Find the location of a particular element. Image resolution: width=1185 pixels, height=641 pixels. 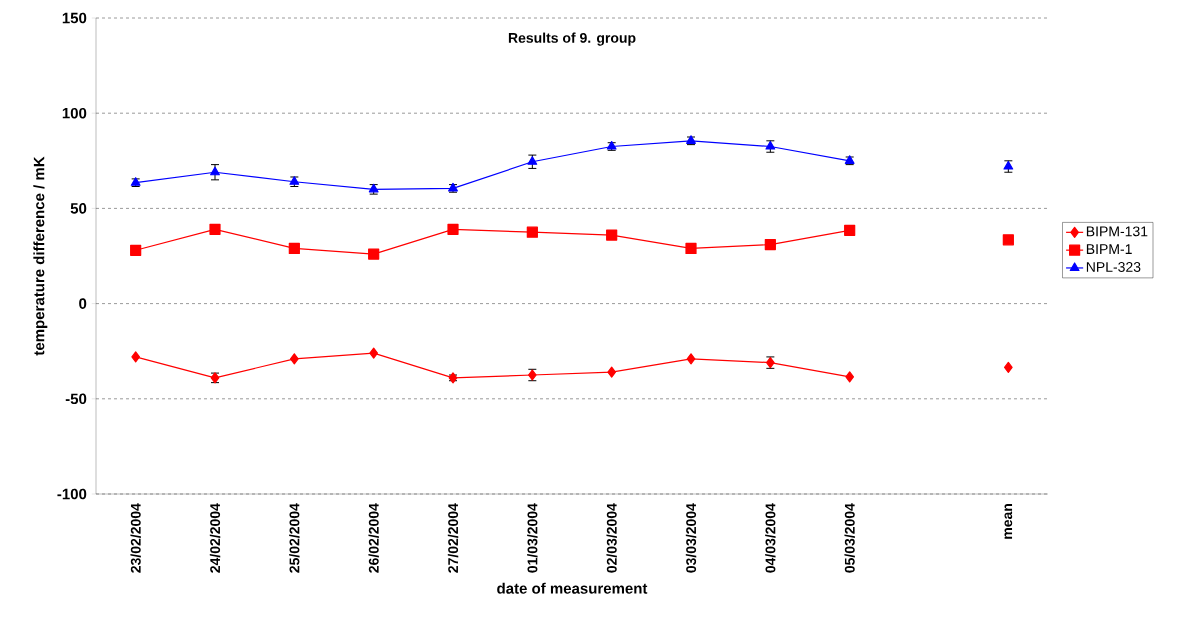

y-tick-label: -100 is located at coordinates (72, 494).